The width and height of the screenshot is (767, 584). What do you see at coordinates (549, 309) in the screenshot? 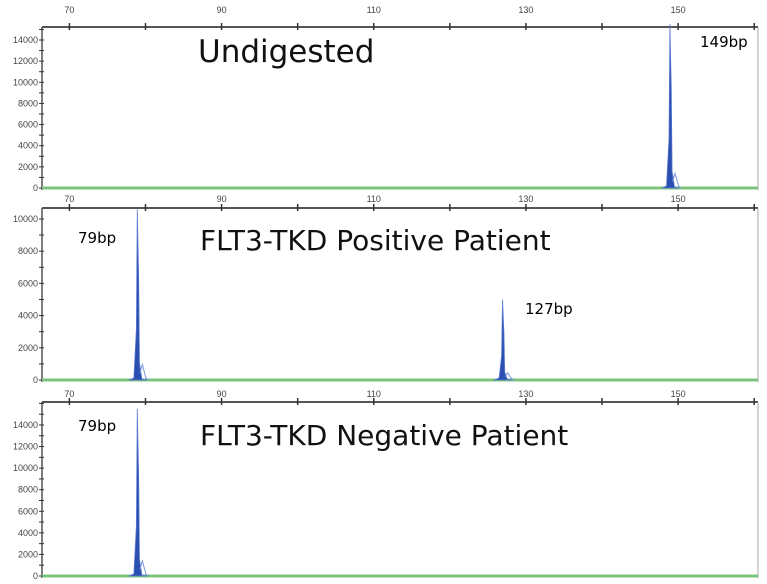
I see `peak-label: 127bp` at bounding box center [549, 309].